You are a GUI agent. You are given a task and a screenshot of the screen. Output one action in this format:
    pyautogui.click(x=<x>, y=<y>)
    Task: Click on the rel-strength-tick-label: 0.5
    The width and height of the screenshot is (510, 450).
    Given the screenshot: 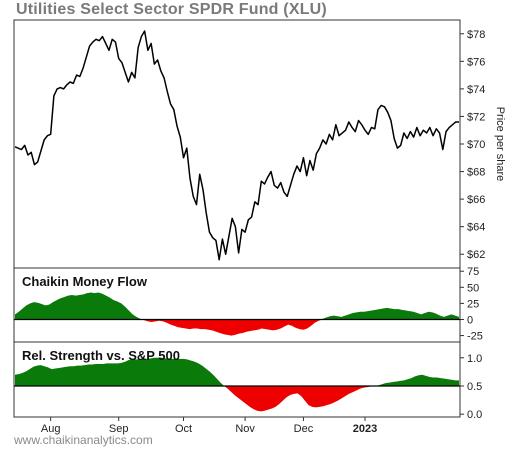 What is the action you would take?
    pyautogui.click(x=474, y=387)
    